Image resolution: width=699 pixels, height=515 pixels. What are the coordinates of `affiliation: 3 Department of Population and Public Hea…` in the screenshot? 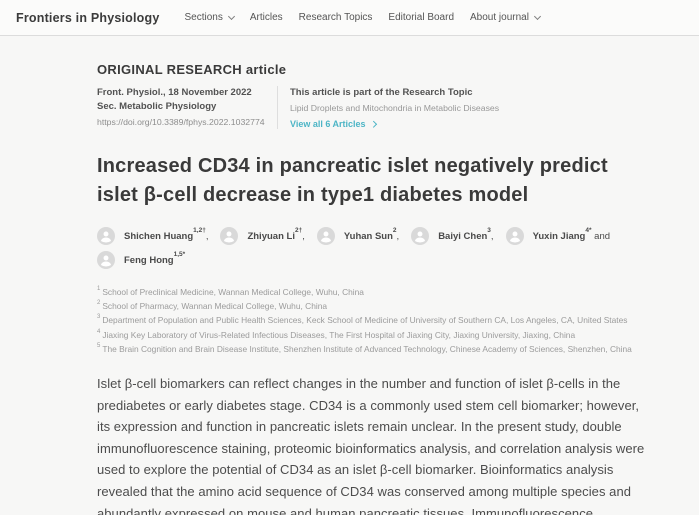 It's located at (362, 320).